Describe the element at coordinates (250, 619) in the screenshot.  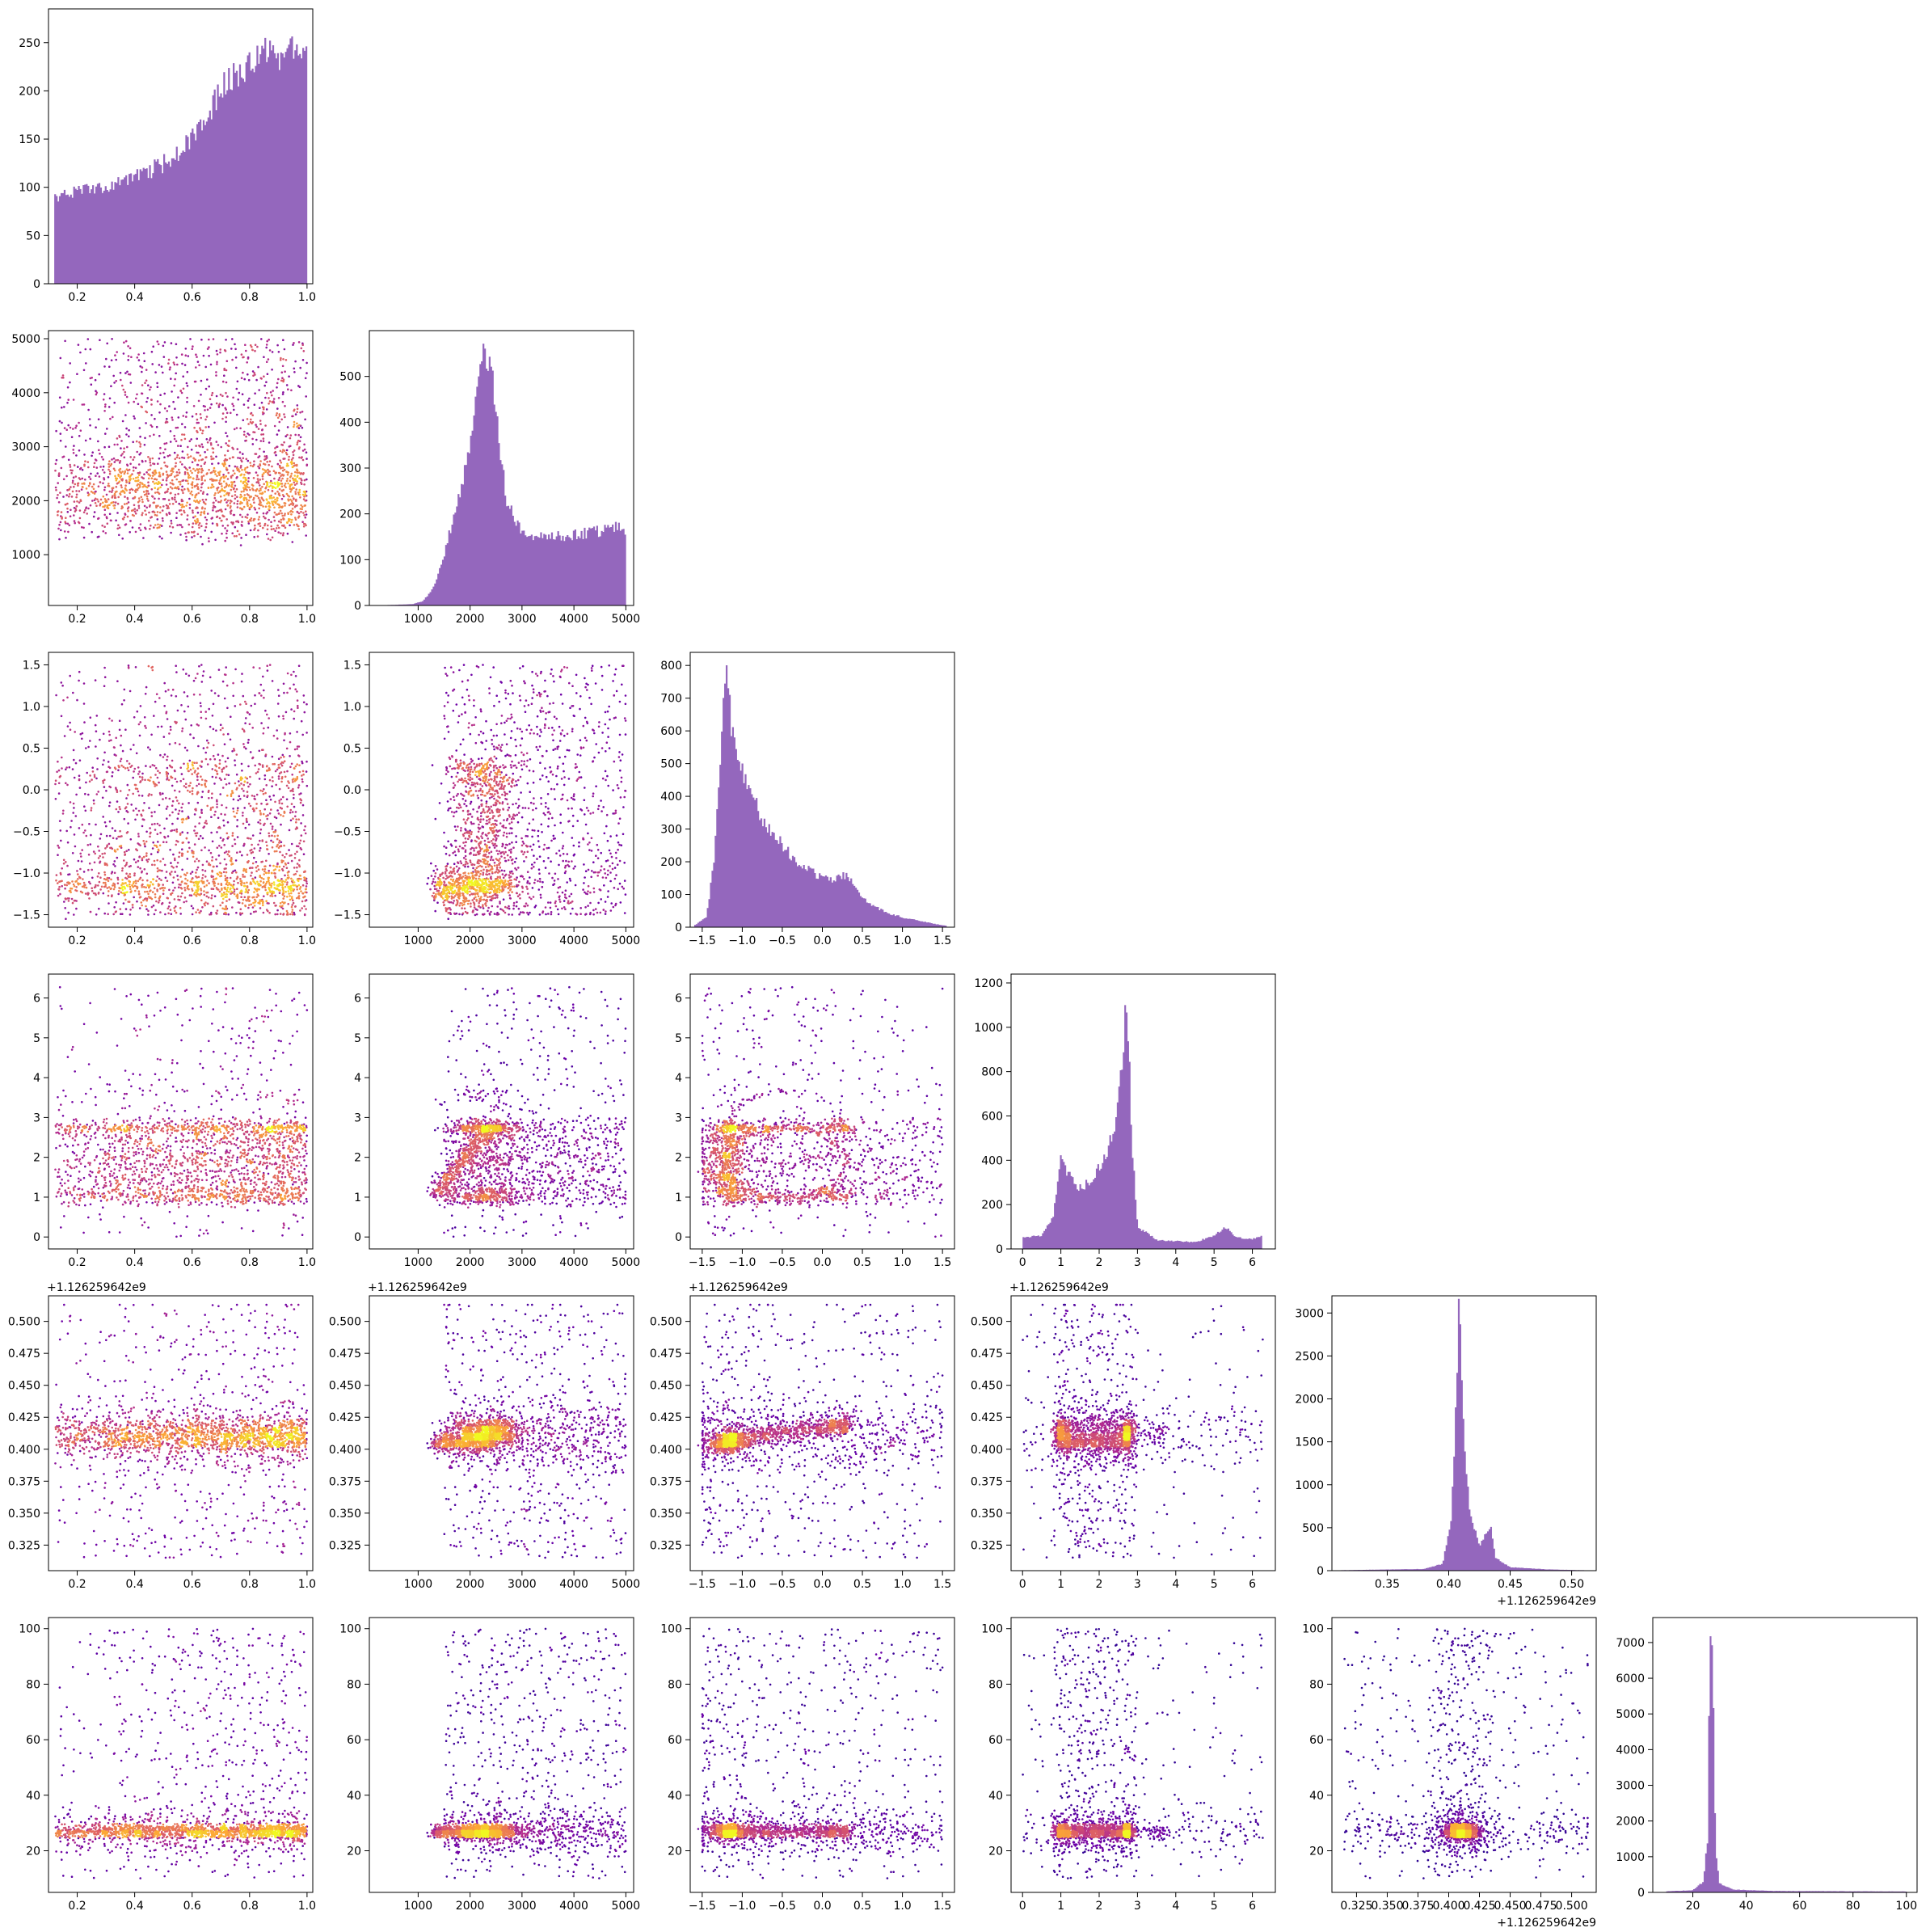
I see `x-tick-label: 0.8` at that location.